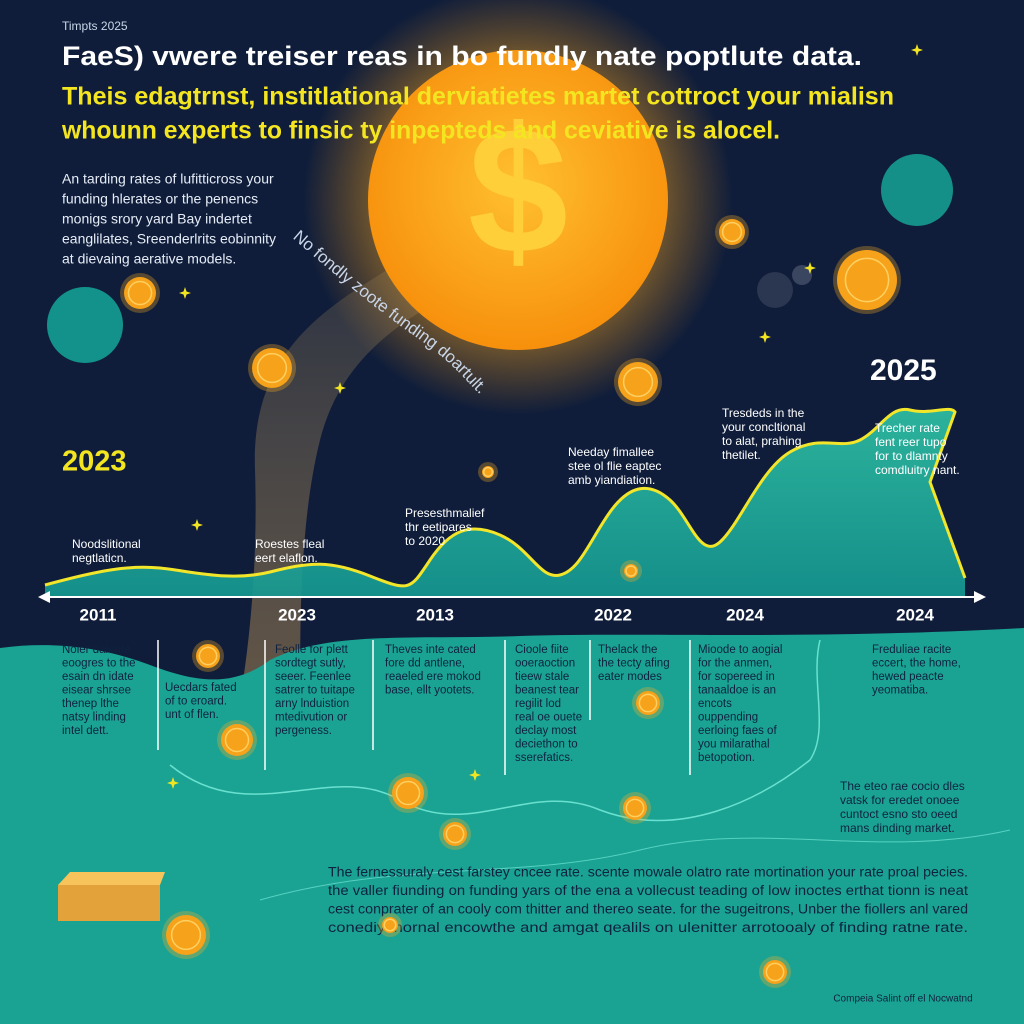 This screenshot has width=1024, height=1024. I want to click on annotation: thetilet., so click(741, 455).